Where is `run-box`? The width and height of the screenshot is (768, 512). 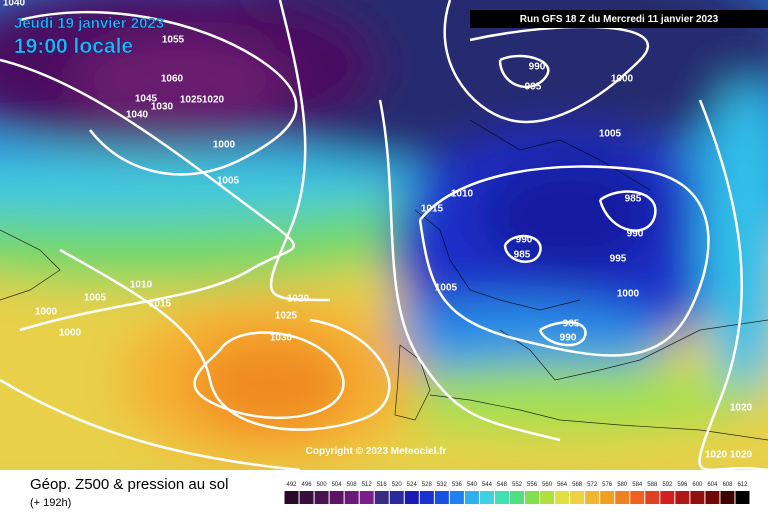 run-box is located at coordinates (619, 19).